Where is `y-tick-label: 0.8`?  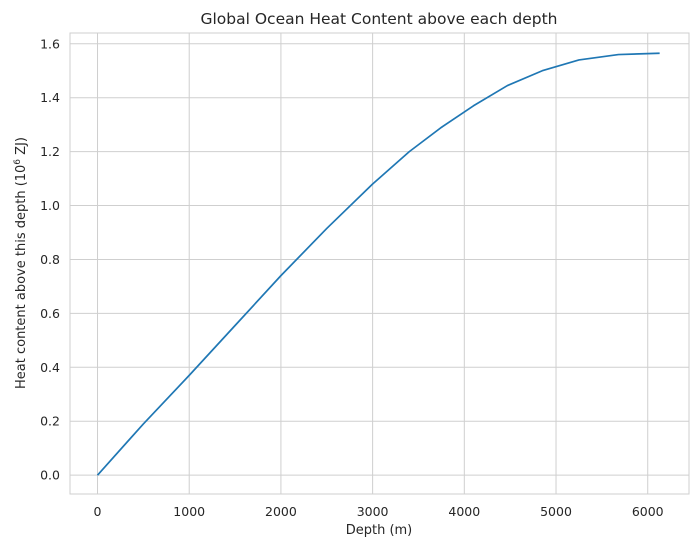 y-tick-label: 0.8 is located at coordinates (50, 259).